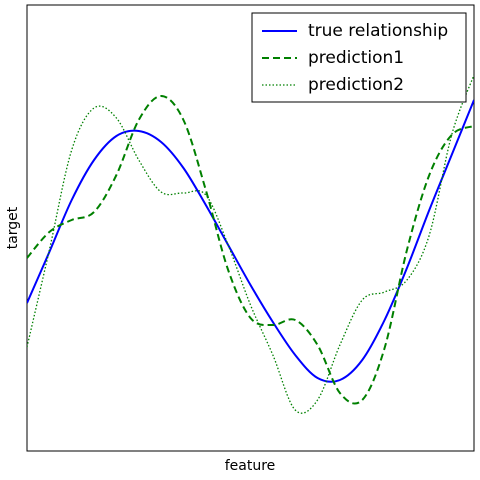  What do you see at coordinates (378, 31) in the screenshot?
I see `legend-label: true relationship` at bounding box center [378, 31].